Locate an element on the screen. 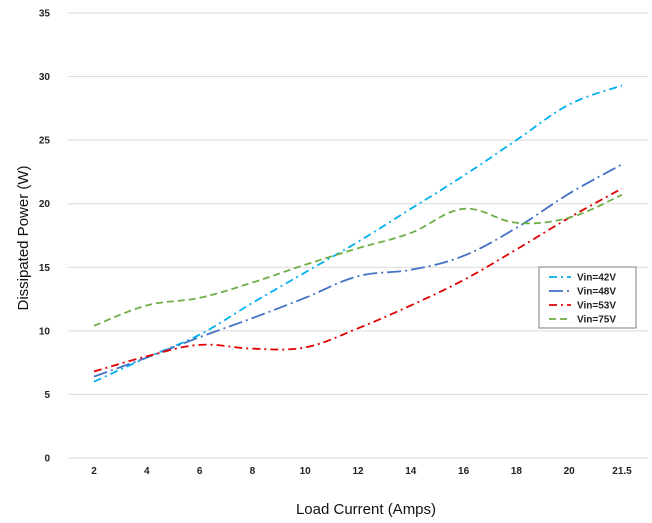  x-axis-ticks: 2 4 6 8 10 12 14 16 18 20 21.5 is located at coordinates (361, 471).